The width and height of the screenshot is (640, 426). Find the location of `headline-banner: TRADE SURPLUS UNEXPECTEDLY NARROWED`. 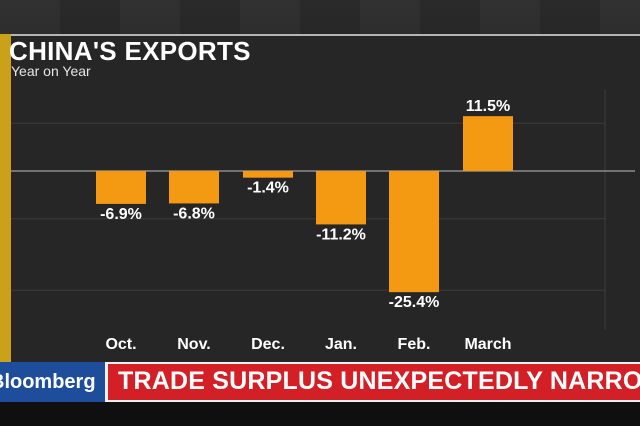

headline-banner: TRADE SURPLUS UNEXPECTEDLY NARROWED is located at coordinates (374, 382).